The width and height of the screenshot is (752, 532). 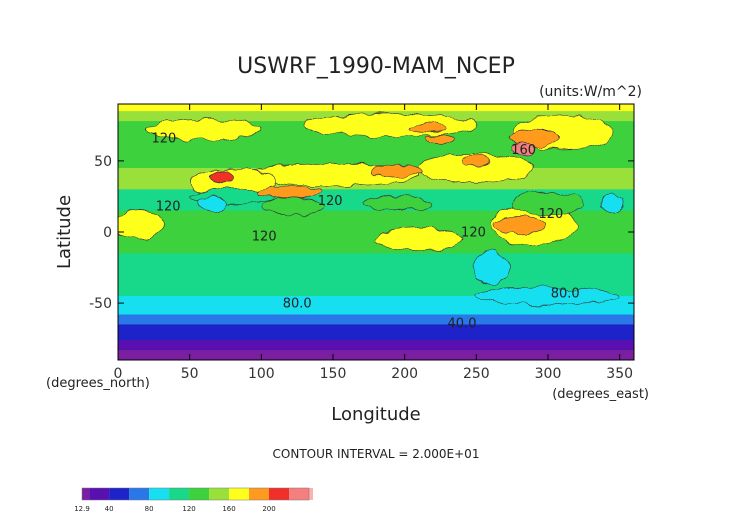 I want to click on contour-label-7: 80.0, so click(x=297, y=303).